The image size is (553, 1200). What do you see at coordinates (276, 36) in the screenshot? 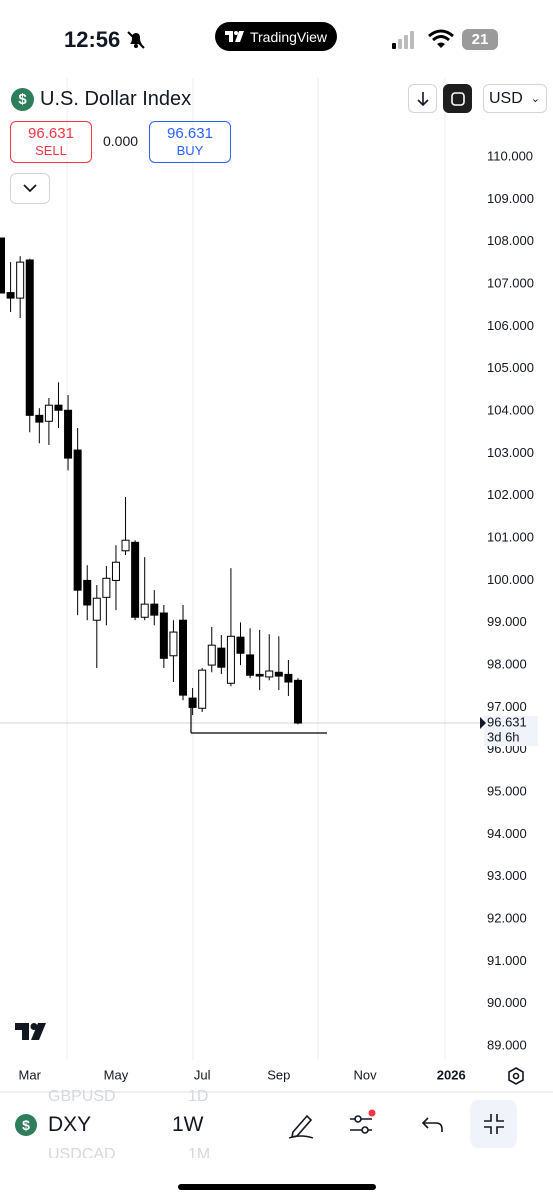
I see `app-pill: TradingView` at bounding box center [276, 36].